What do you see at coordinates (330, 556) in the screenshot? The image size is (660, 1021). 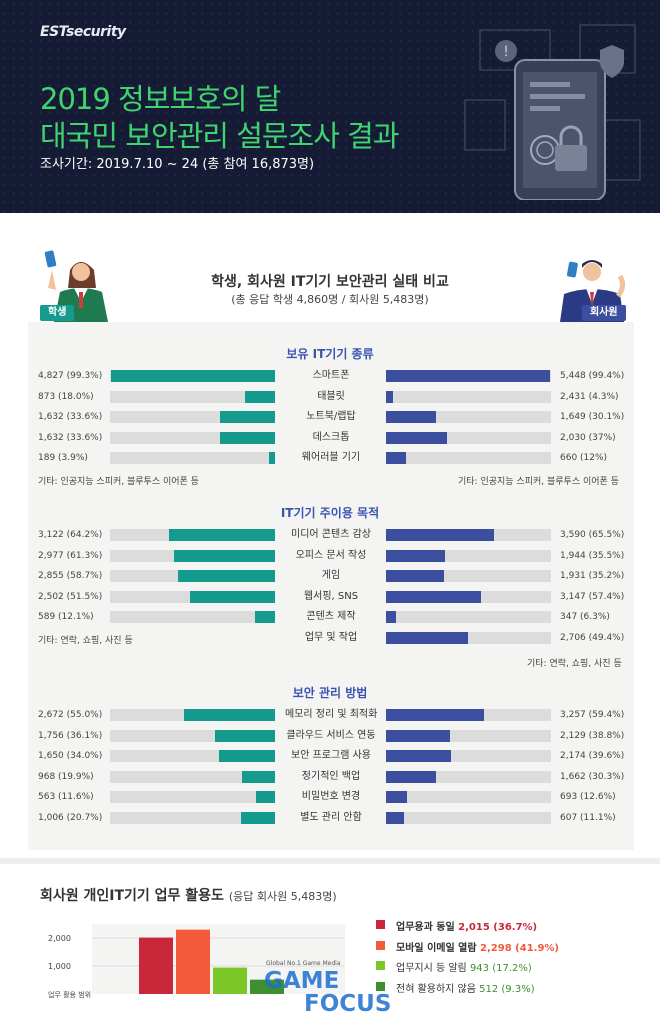 I see `bar-row: 2,977 (61.3%) 오피스 문서 작성 1,944 (35.5%)` at bounding box center [330, 556].